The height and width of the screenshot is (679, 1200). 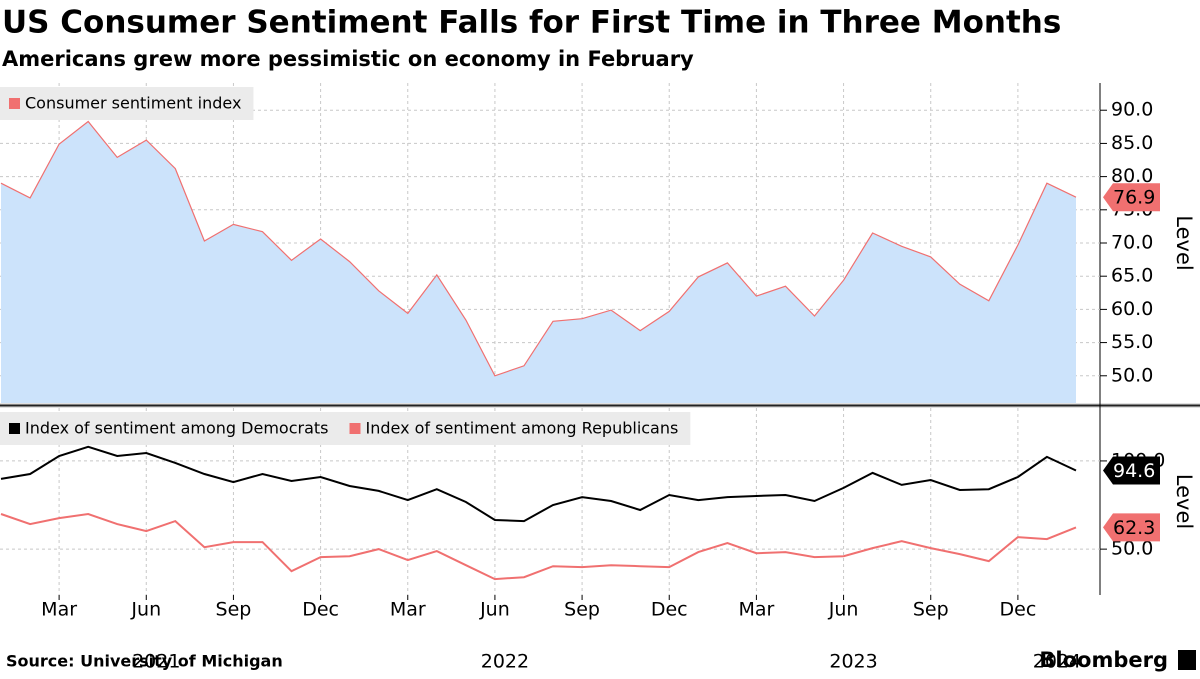 I want to click on value-label: 62.3, so click(x=1134, y=528).